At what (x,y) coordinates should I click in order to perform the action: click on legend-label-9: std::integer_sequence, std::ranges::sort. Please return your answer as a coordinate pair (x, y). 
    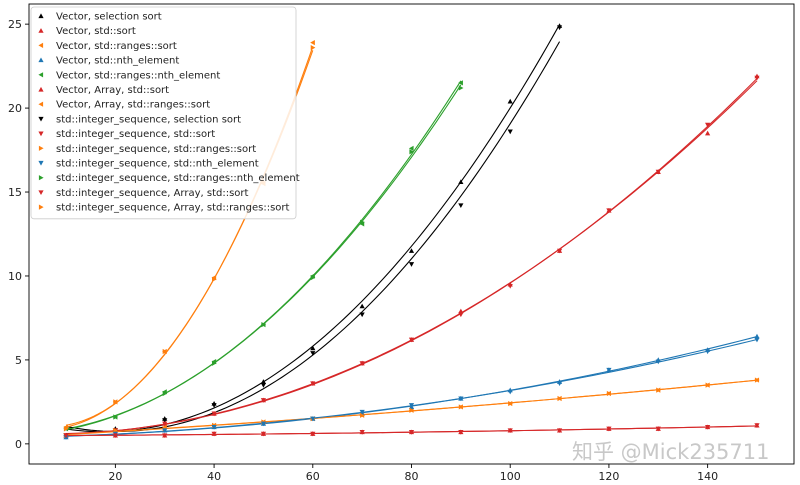
    Looking at the image, I should click on (156, 149).